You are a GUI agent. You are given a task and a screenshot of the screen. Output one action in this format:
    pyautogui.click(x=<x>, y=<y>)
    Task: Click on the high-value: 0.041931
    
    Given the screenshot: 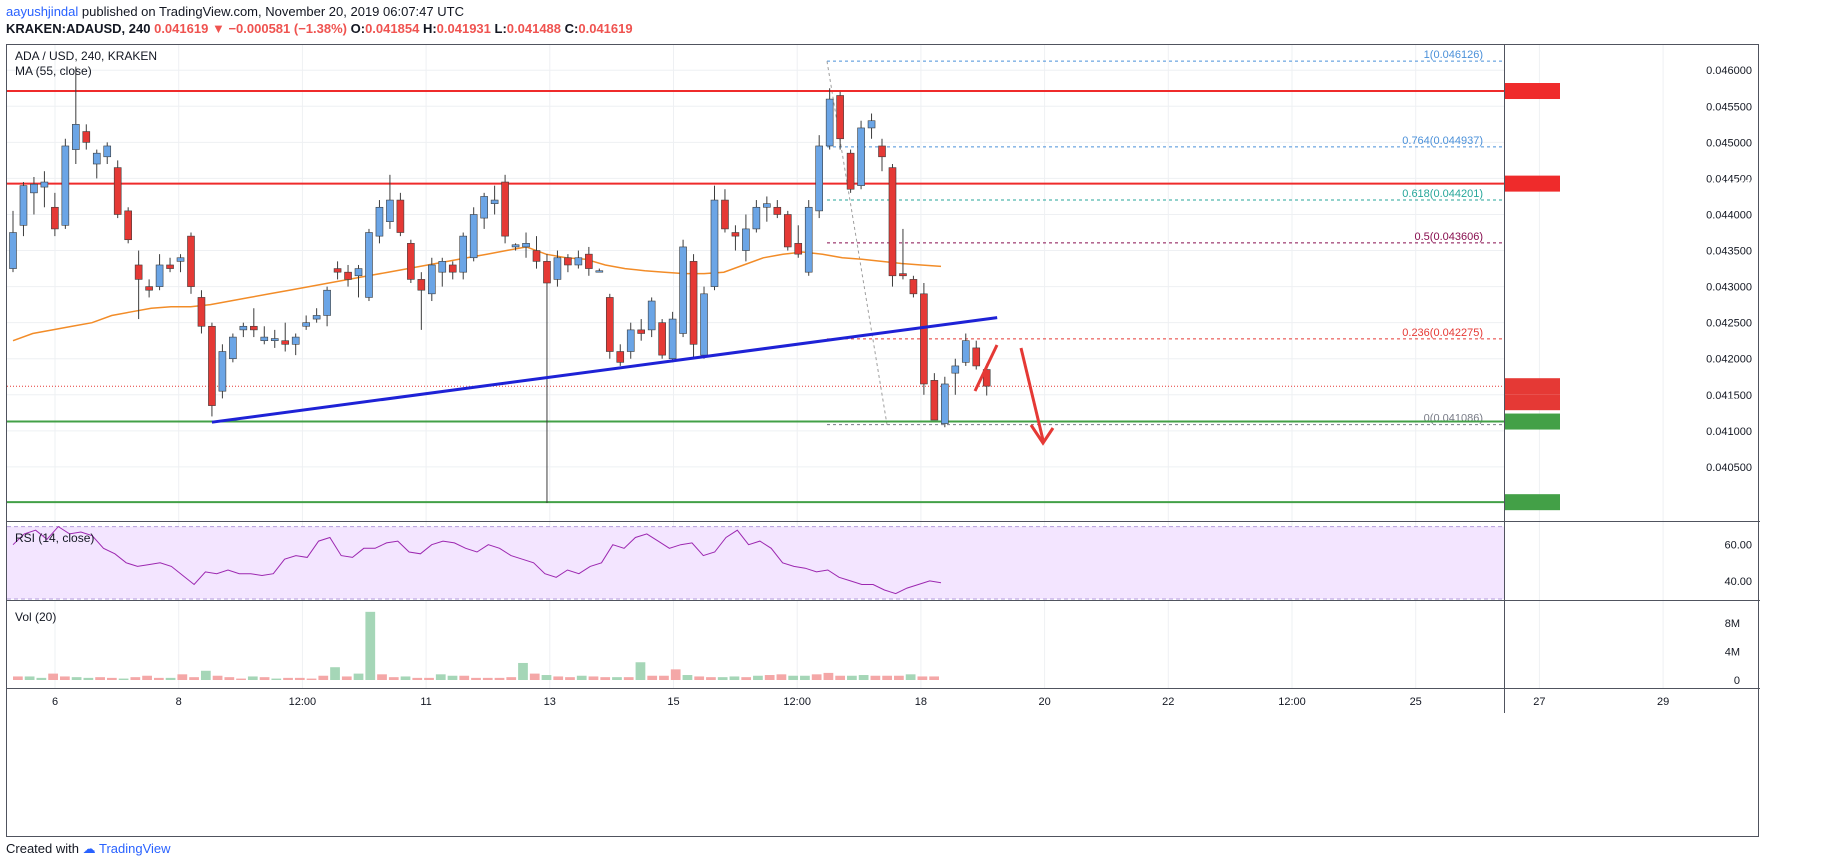 What is the action you would take?
    pyautogui.click(x=463, y=28)
    